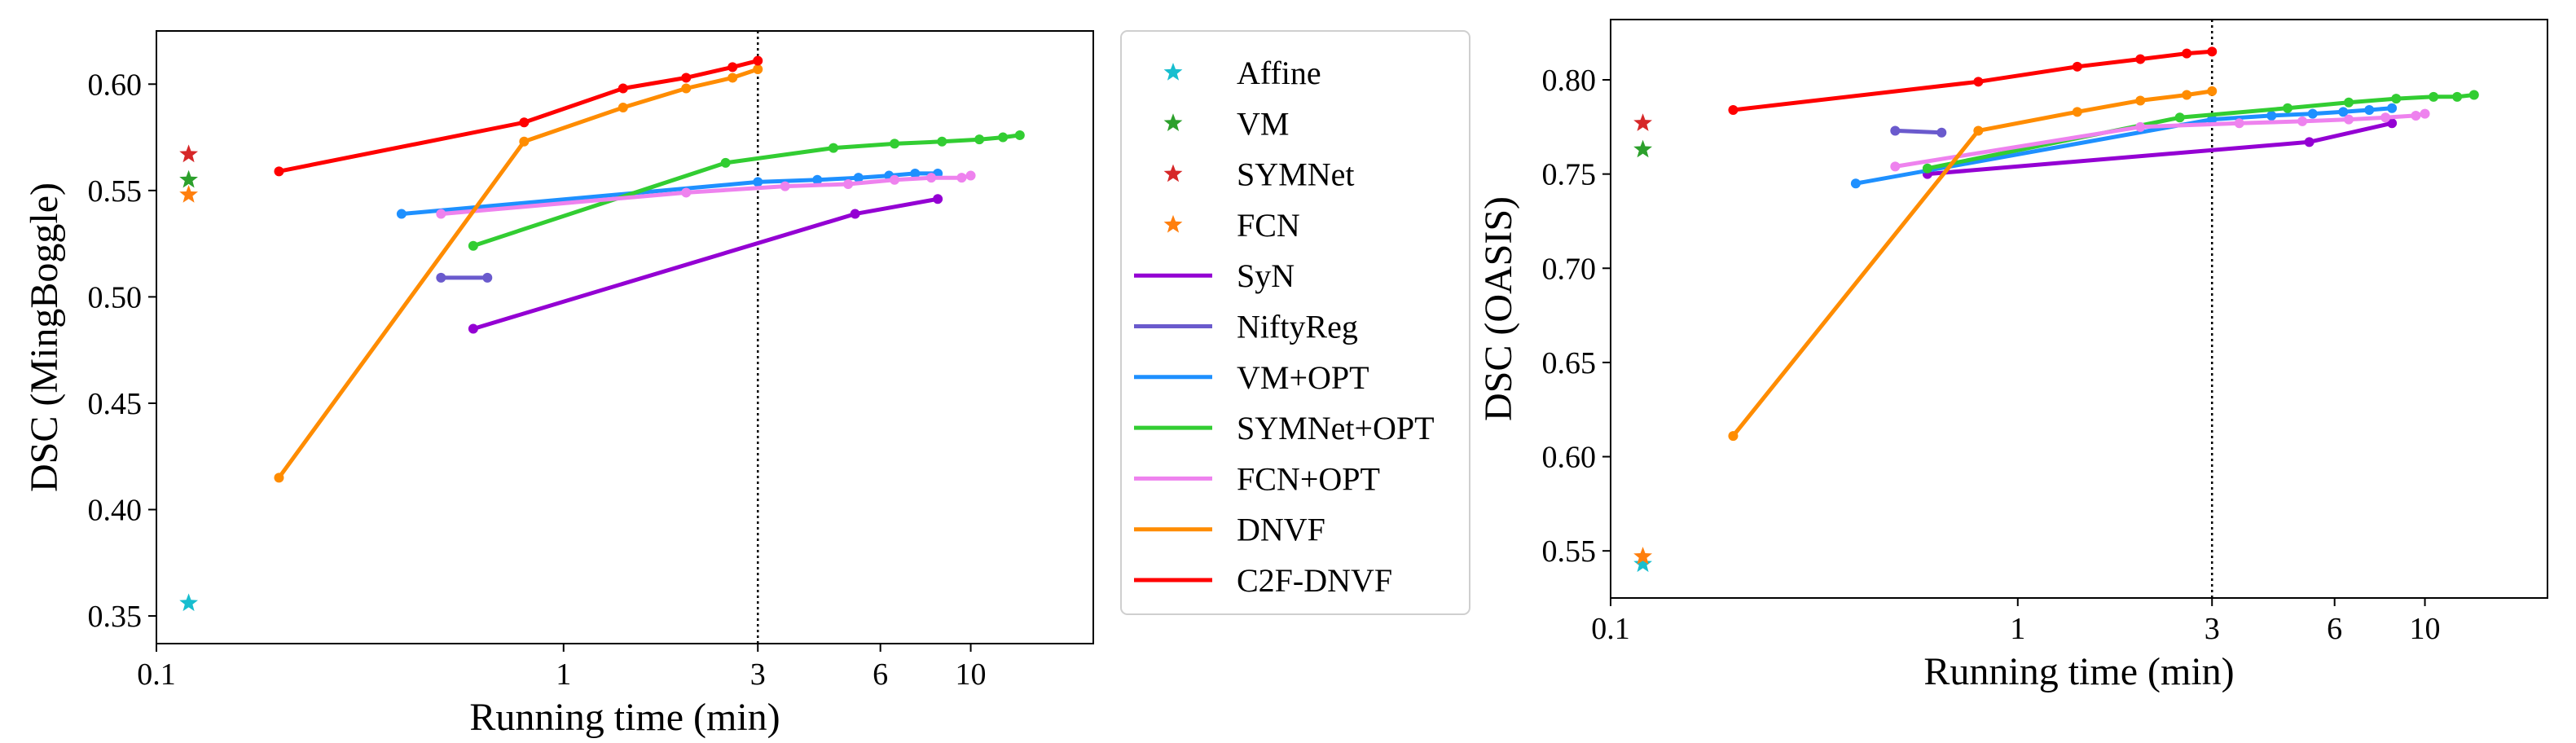  Describe the element at coordinates (1263, 123) in the screenshot. I see `legend-label-vm: VM` at that location.